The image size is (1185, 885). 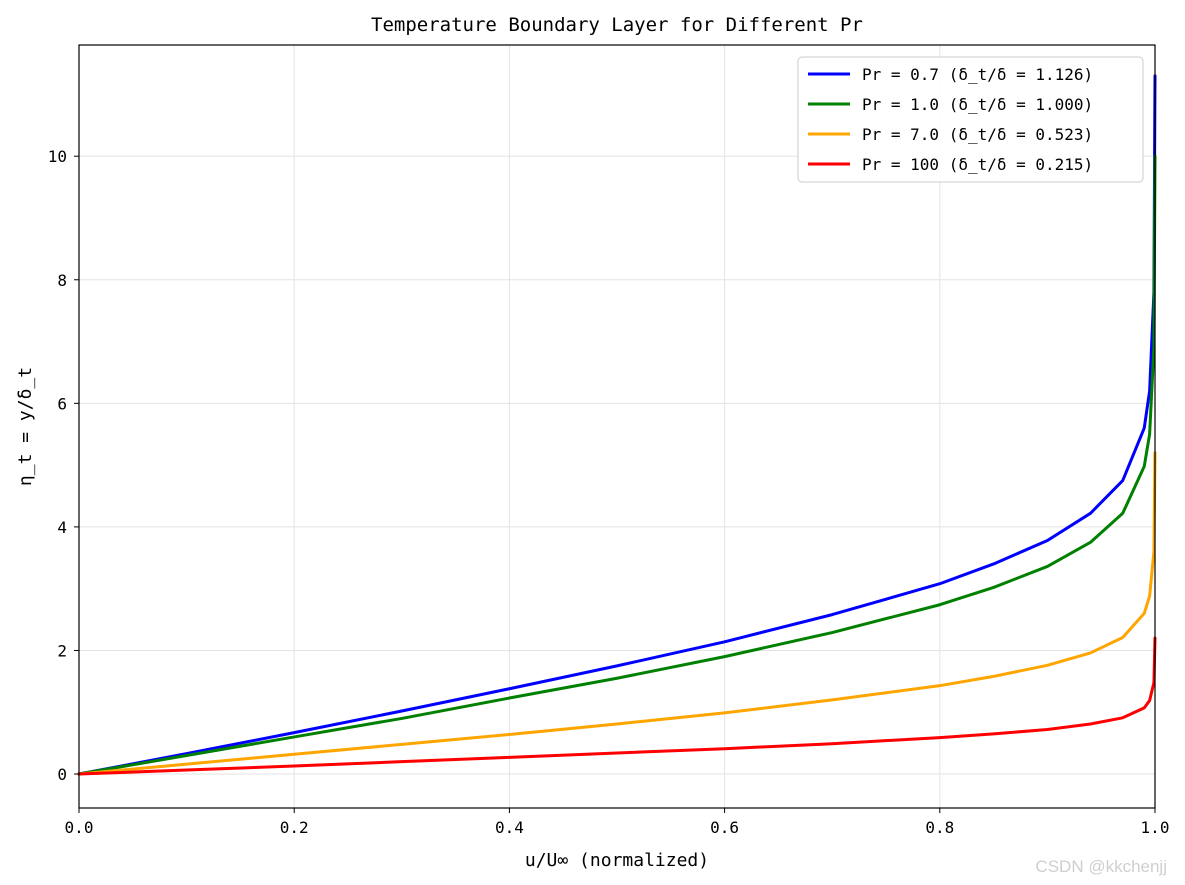 What do you see at coordinates (724, 827) in the screenshot?
I see `x-tick-label: 0.6` at bounding box center [724, 827].